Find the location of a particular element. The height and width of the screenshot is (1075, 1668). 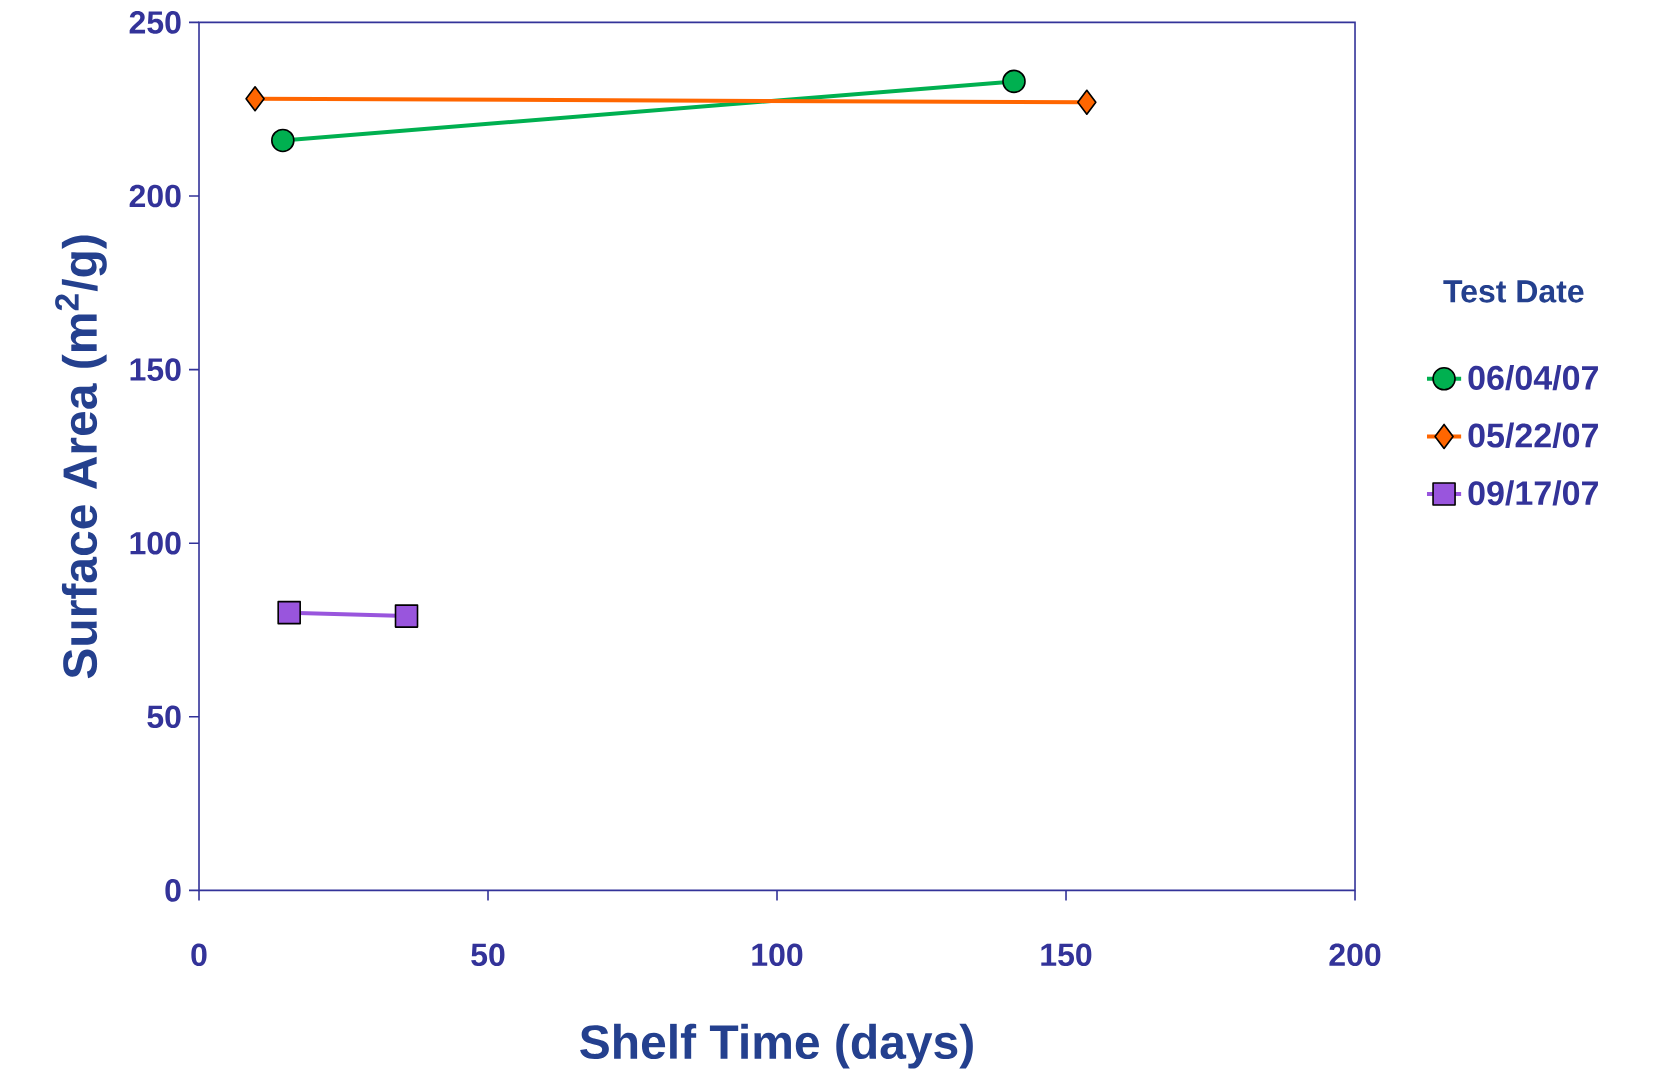

legend-label: 05/22/07 is located at coordinates (1533, 435).